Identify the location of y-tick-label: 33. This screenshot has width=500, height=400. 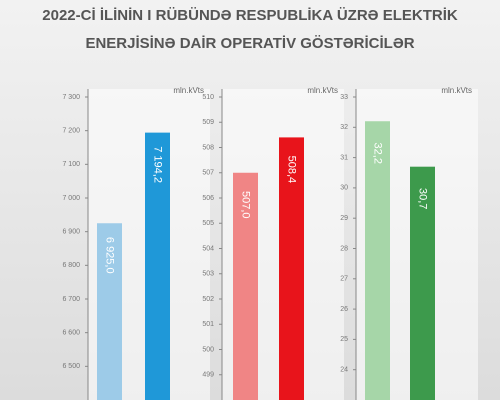
(344, 97).